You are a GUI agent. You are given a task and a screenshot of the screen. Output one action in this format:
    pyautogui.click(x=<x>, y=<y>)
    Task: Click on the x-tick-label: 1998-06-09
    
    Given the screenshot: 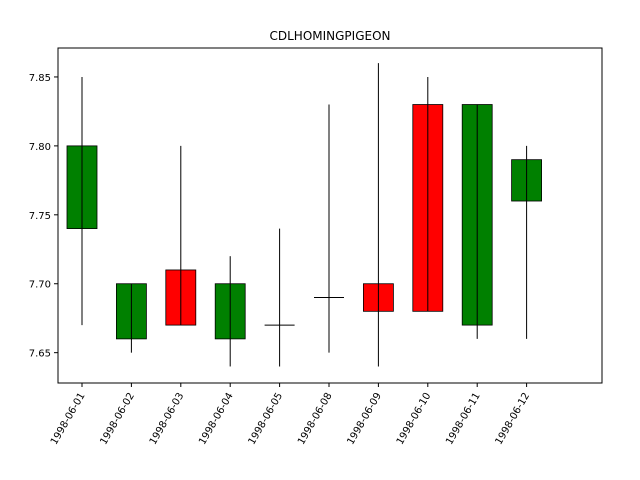 What is the action you would take?
    pyautogui.click(x=364, y=419)
    